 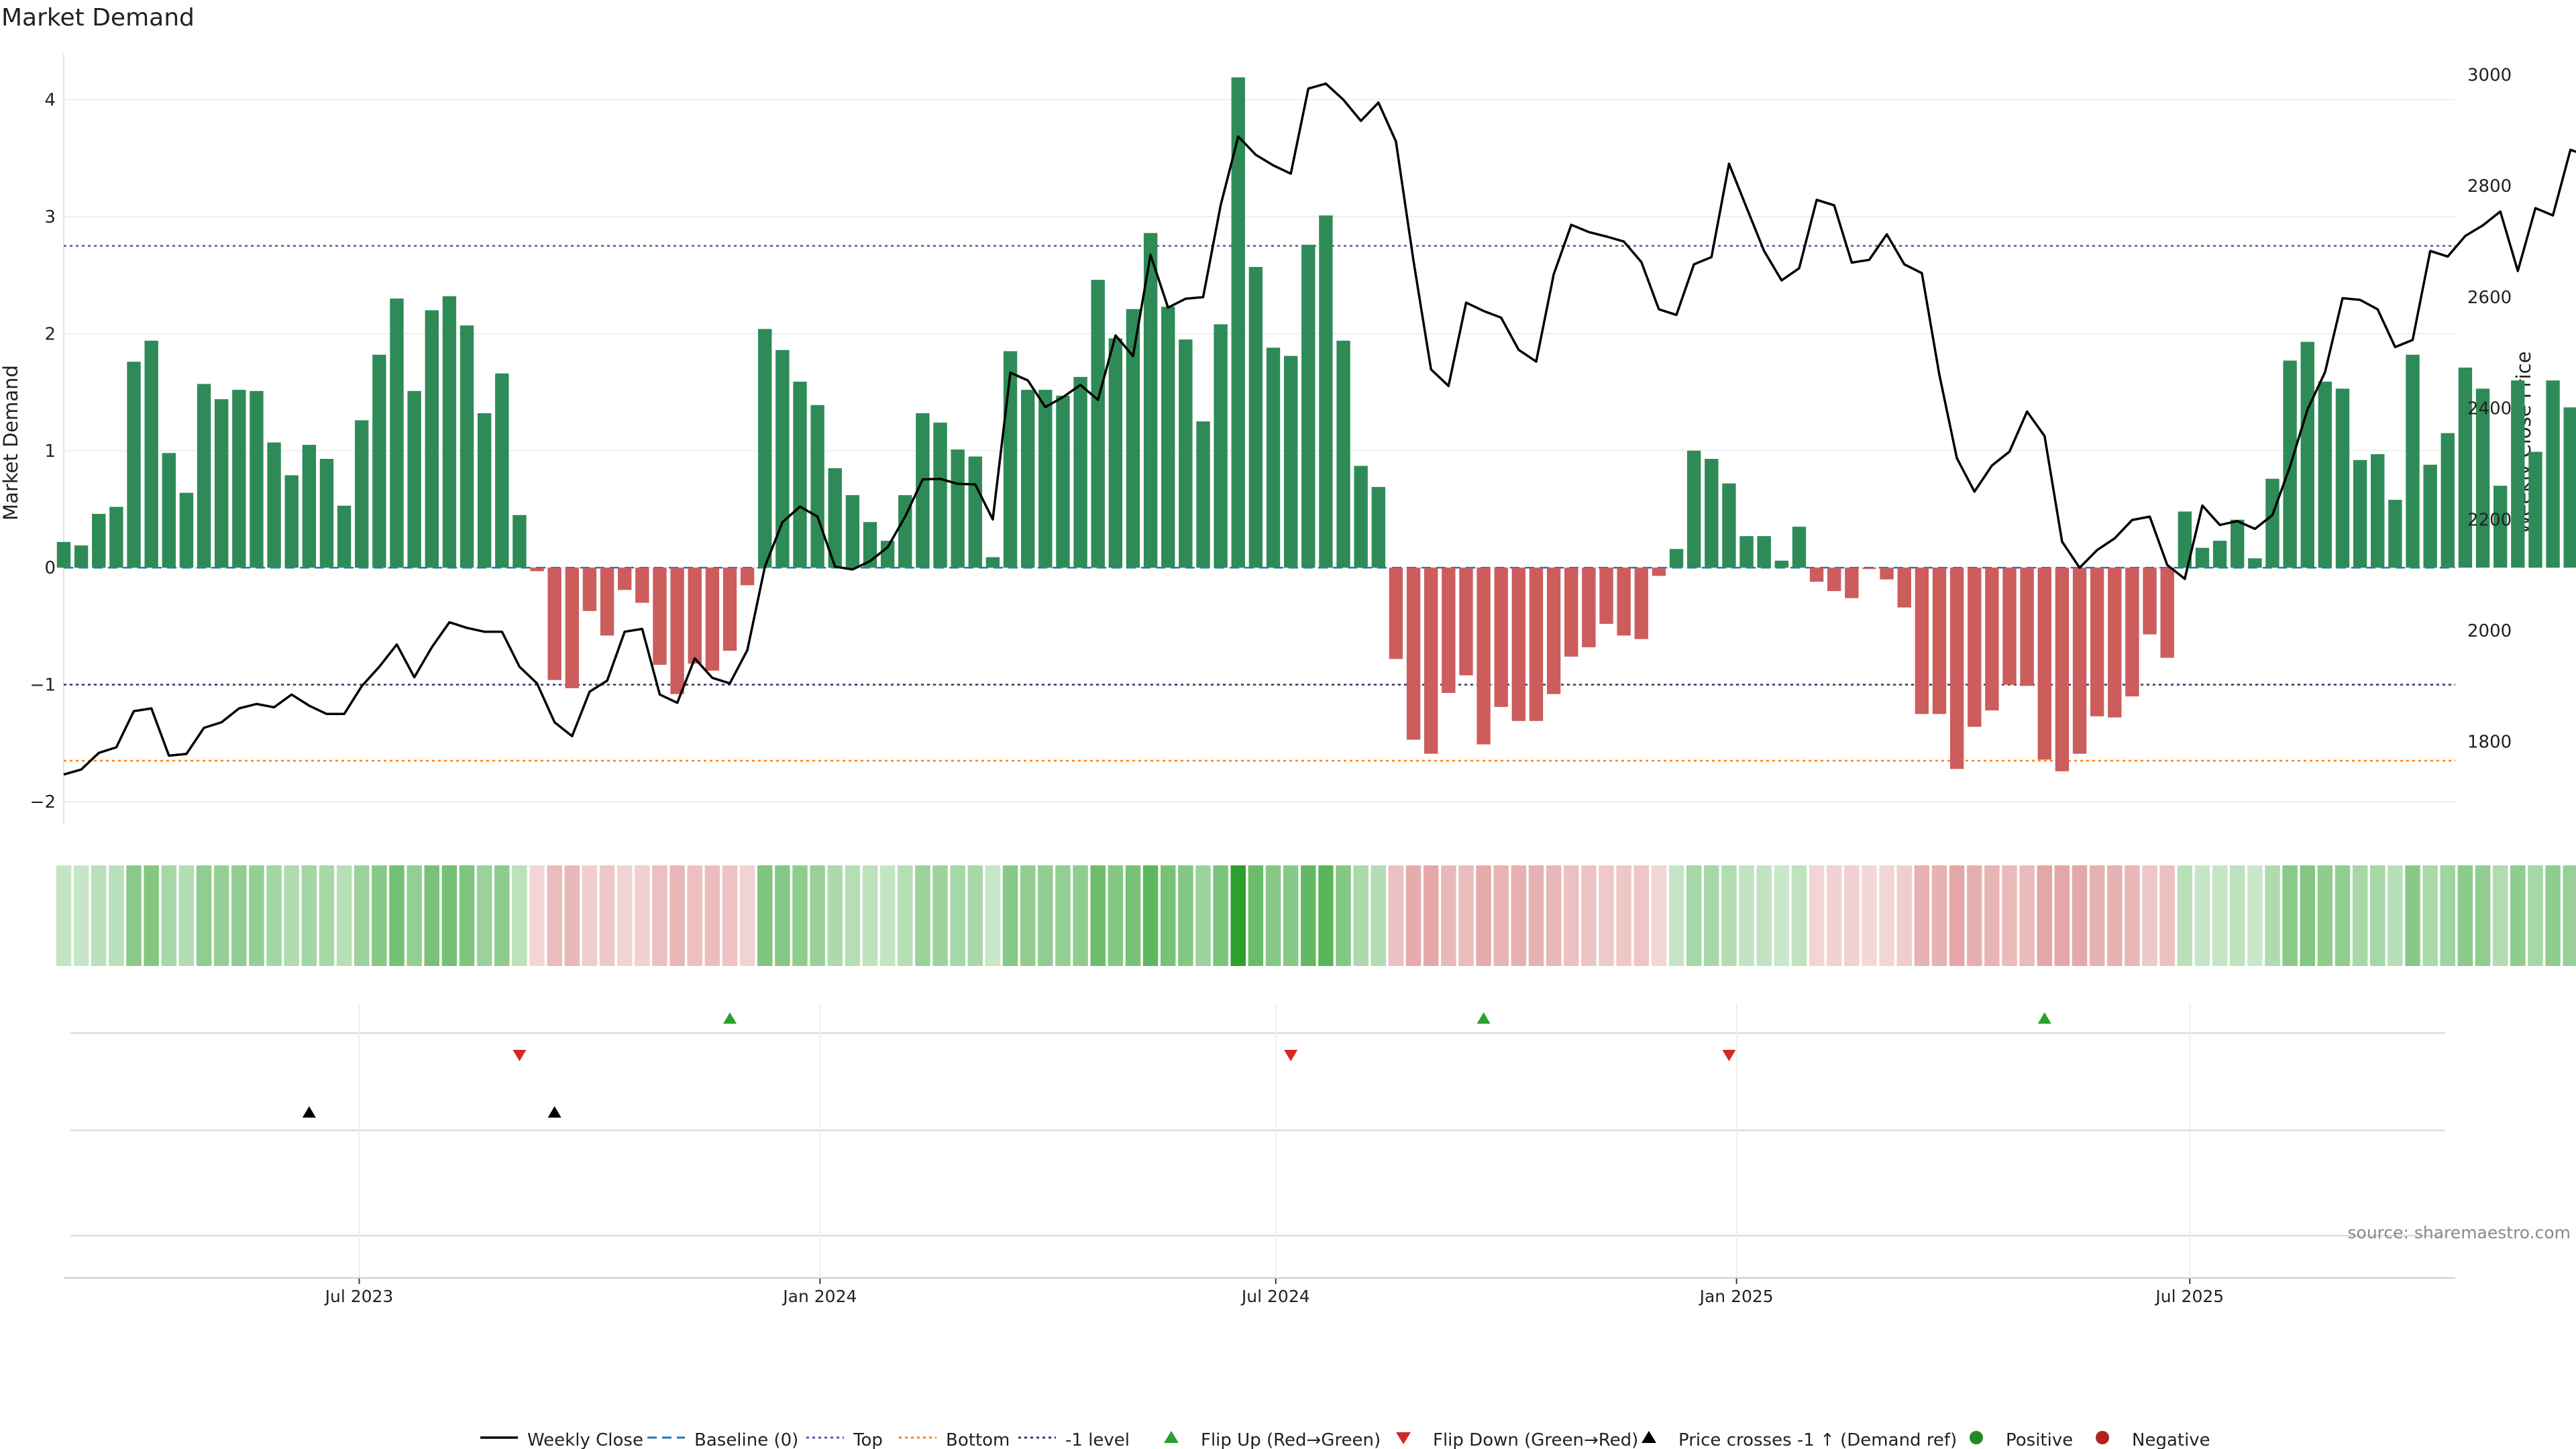 I want to click on y2-tick-label: 2800, so click(x=2489, y=186).